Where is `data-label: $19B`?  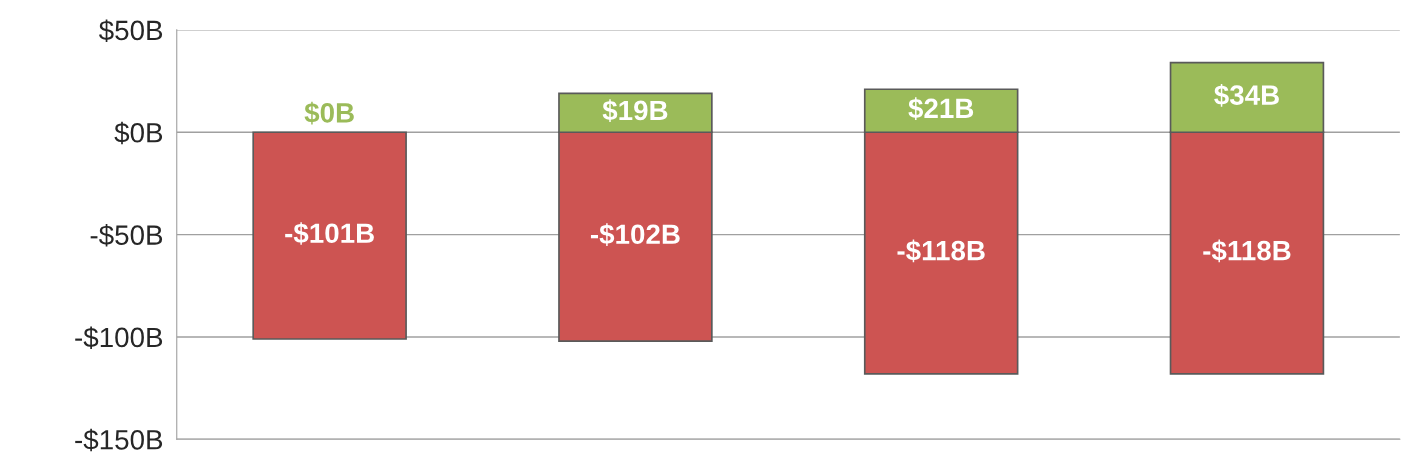
data-label: $19B is located at coordinates (635, 111).